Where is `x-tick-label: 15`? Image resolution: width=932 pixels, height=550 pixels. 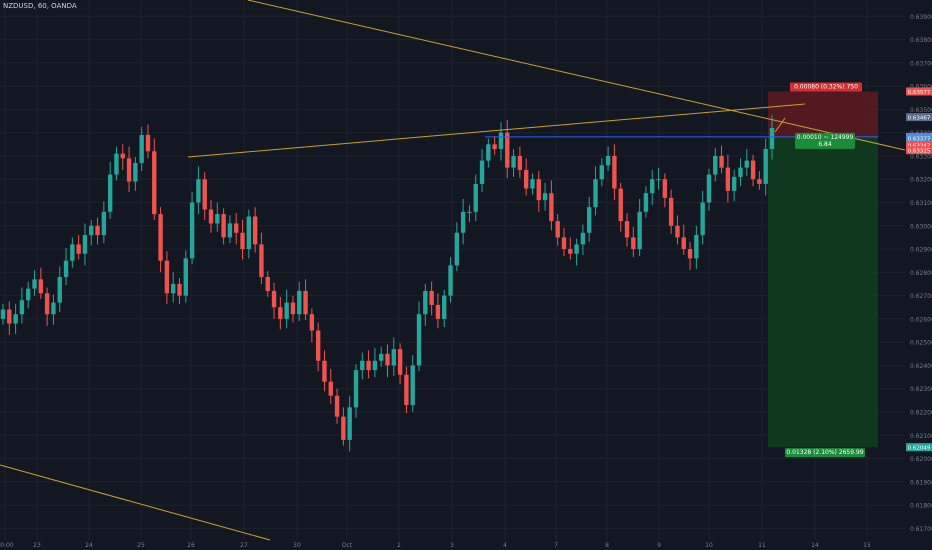
x-tick-label: 15 is located at coordinates (867, 545).